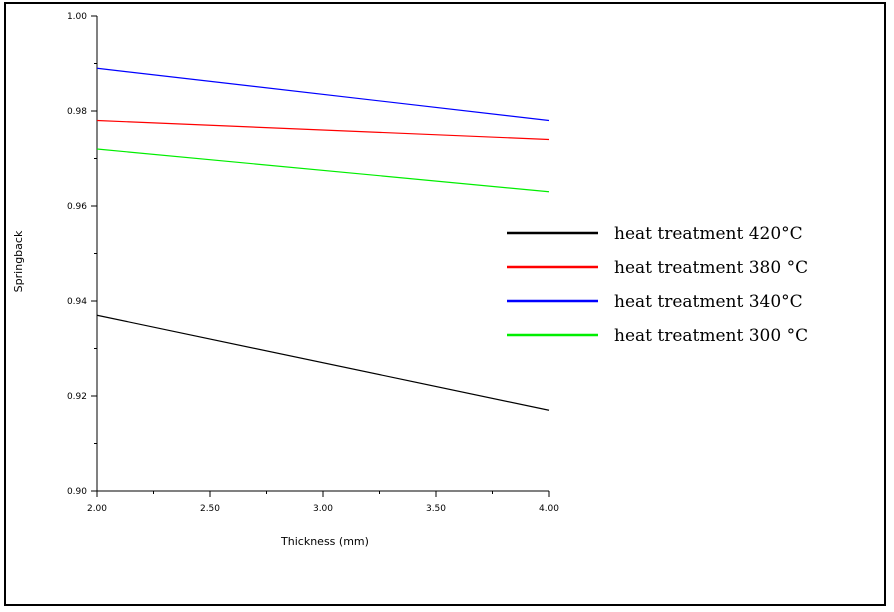 Image resolution: width=894 pixels, height=612 pixels. Describe the element at coordinates (711, 336) in the screenshot. I see `legend-label: heat treatment 300 °C` at that location.